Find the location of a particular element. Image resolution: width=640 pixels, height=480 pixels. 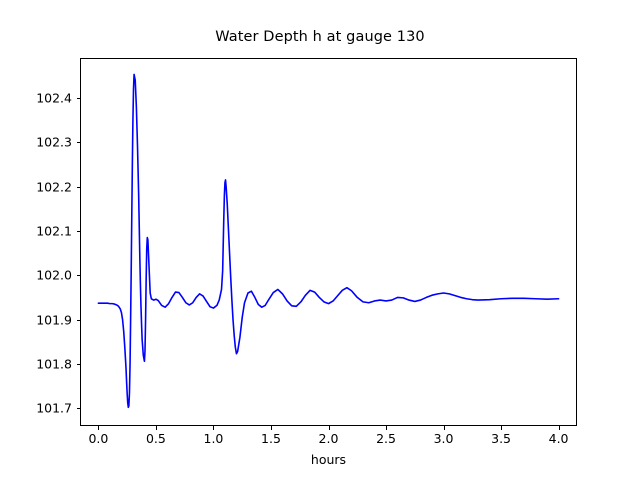

x-tick-label: 2.5 is located at coordinates (386, 438).